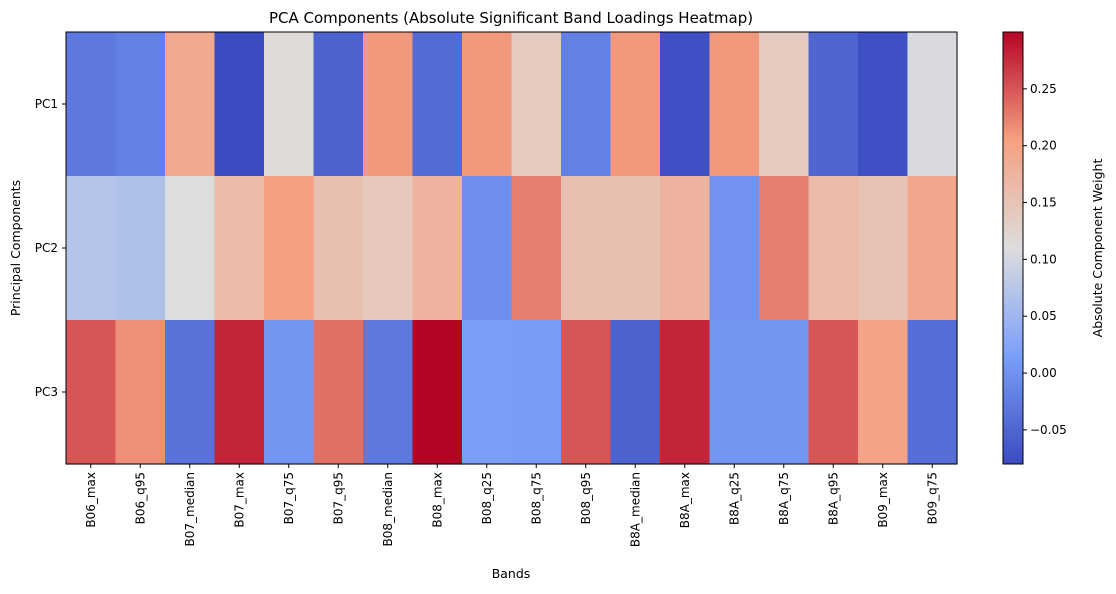 This screenshot has width=1116, height=594. I want to click on heatmap-cell-PC3-B09_max, so click(883, 392).